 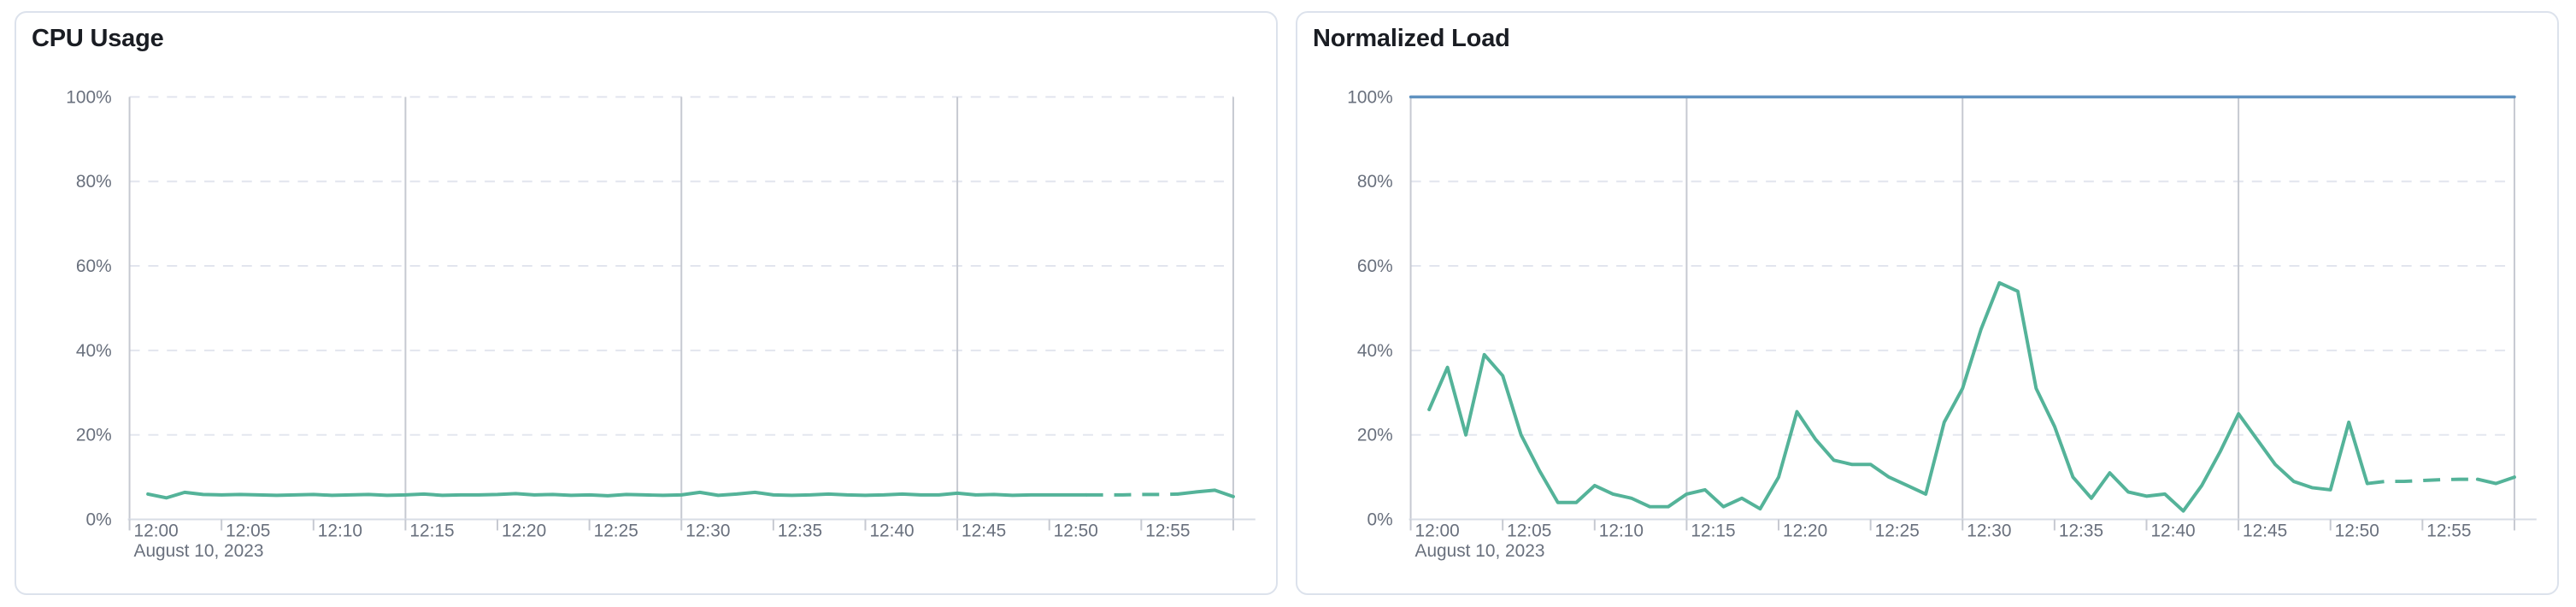 I want to click on chart-title: Normalized Load, so click(x=1411, y=38).